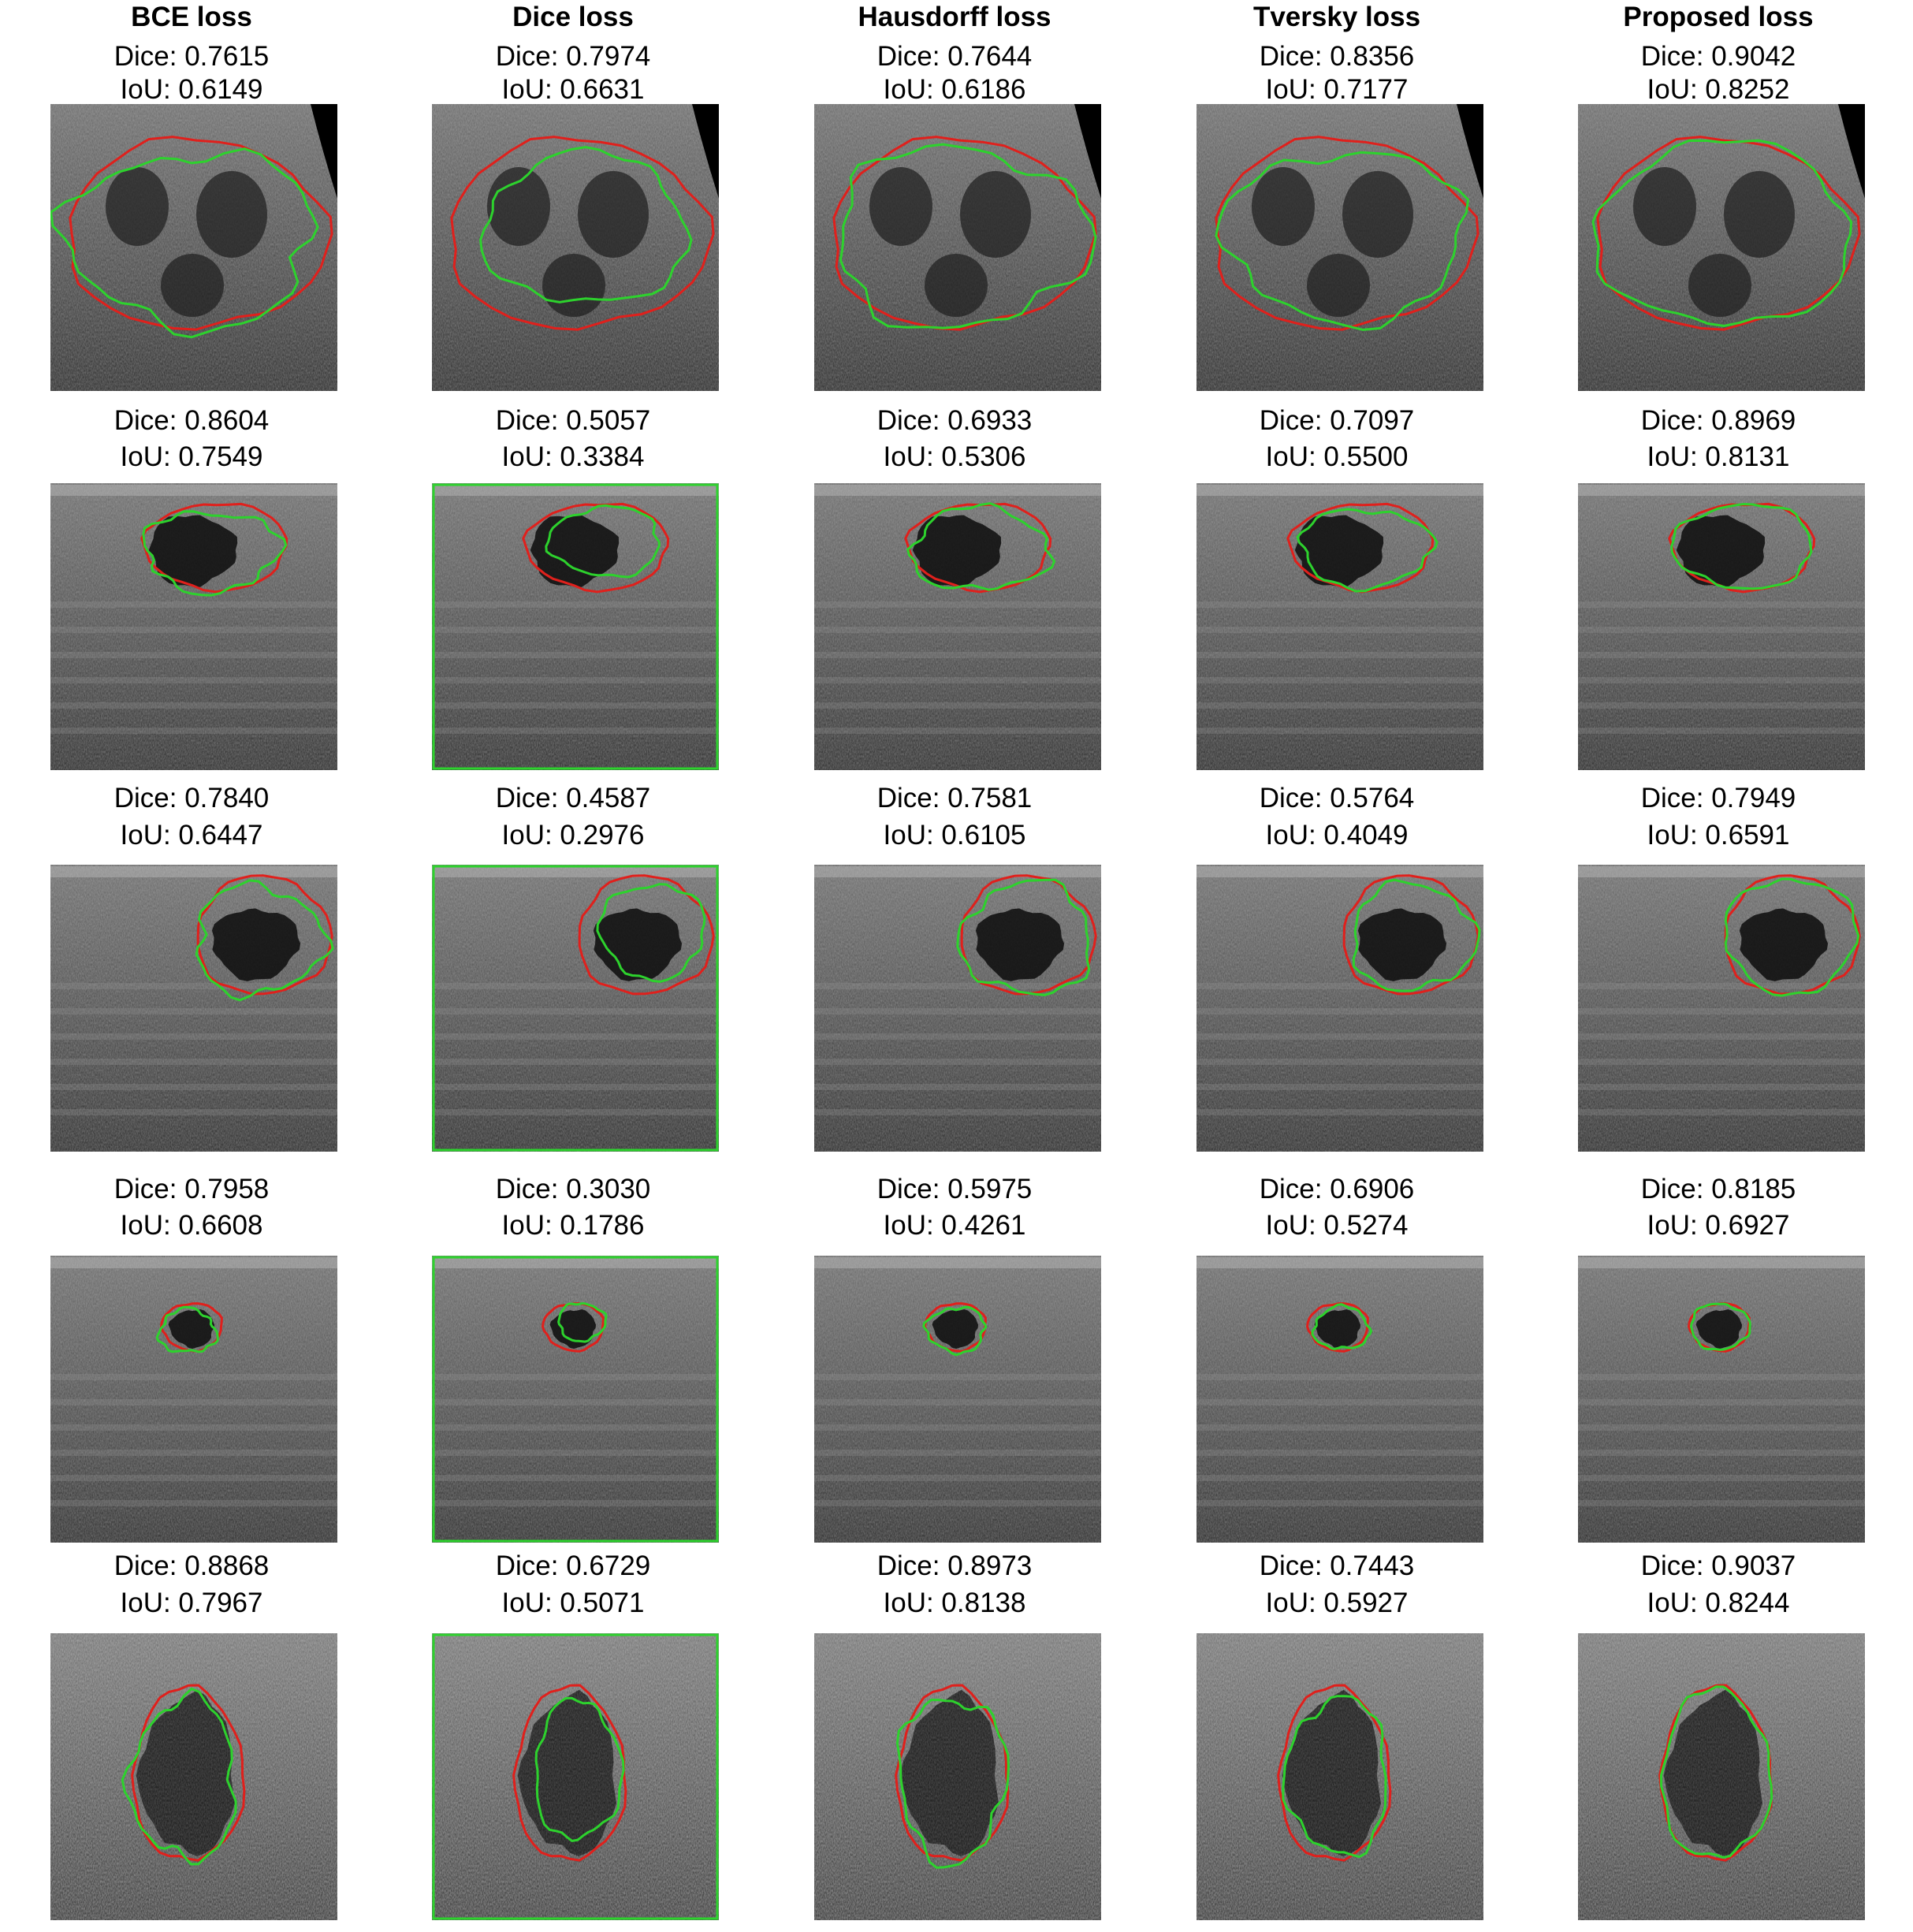 This screenshot has height=1932, width=1913. What do you see at coordinates (1718, 1225) in the screenshot?
I see `iou-score: IoU: 0.6927` at bounding box center [1718, 1225].